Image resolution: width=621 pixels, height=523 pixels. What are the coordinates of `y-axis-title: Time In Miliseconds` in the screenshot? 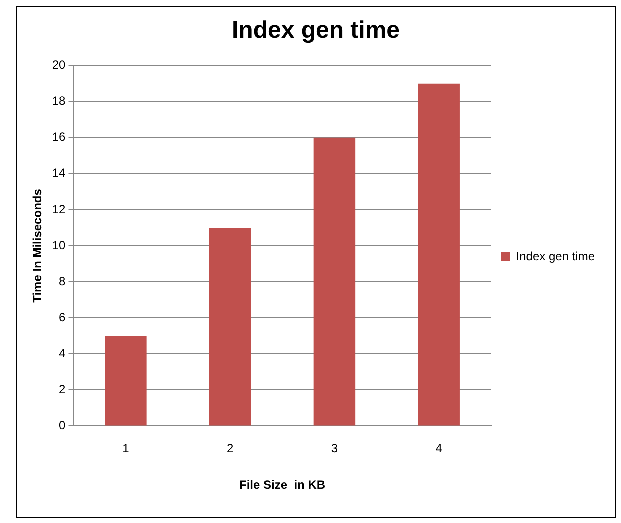 It's located at (37, 245).